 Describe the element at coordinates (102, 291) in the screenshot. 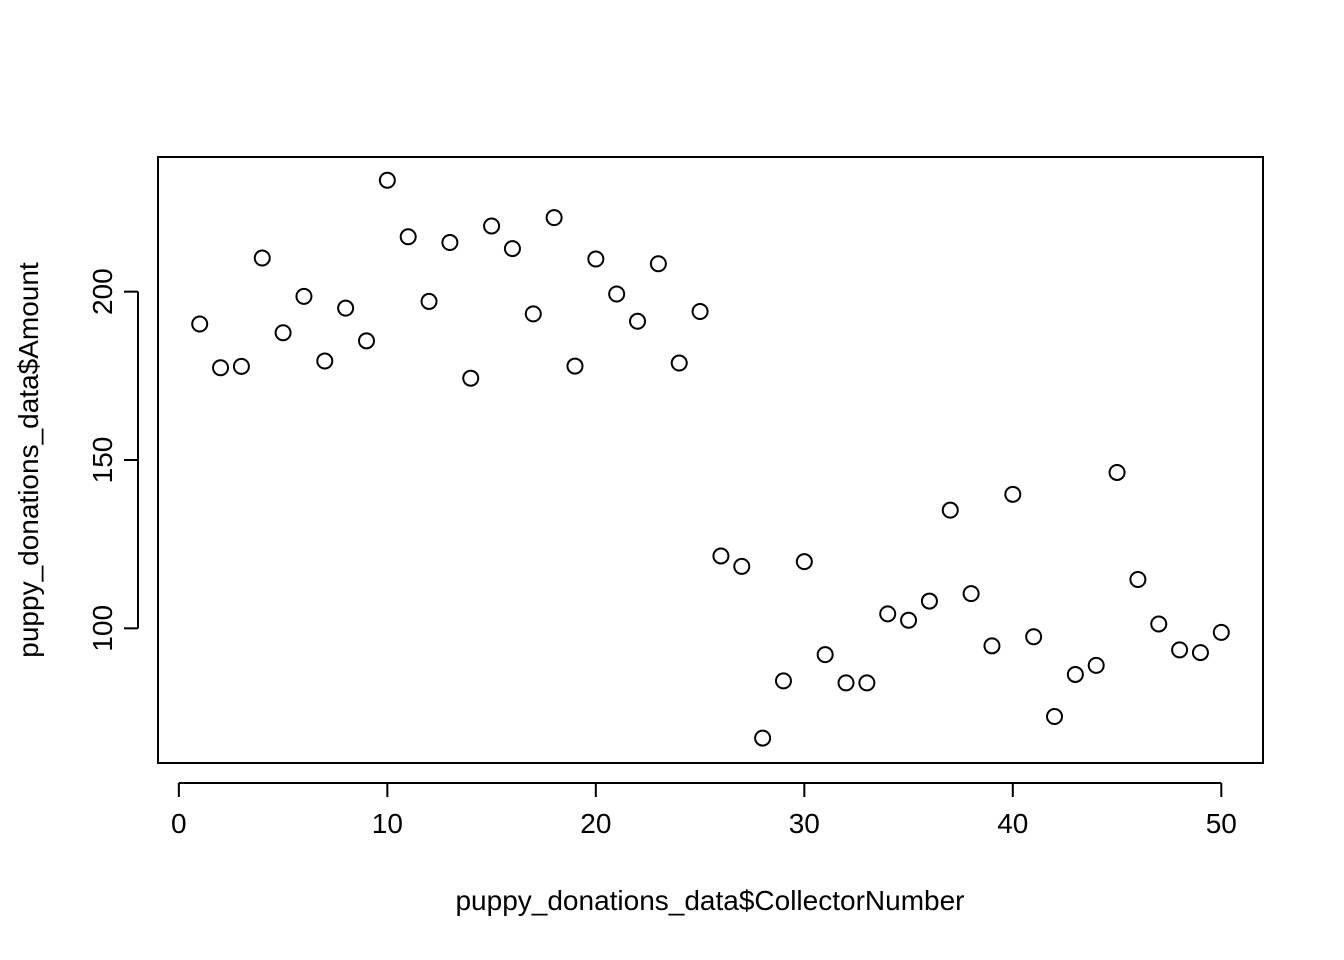

I see `y-tick-label: 200` at that location.